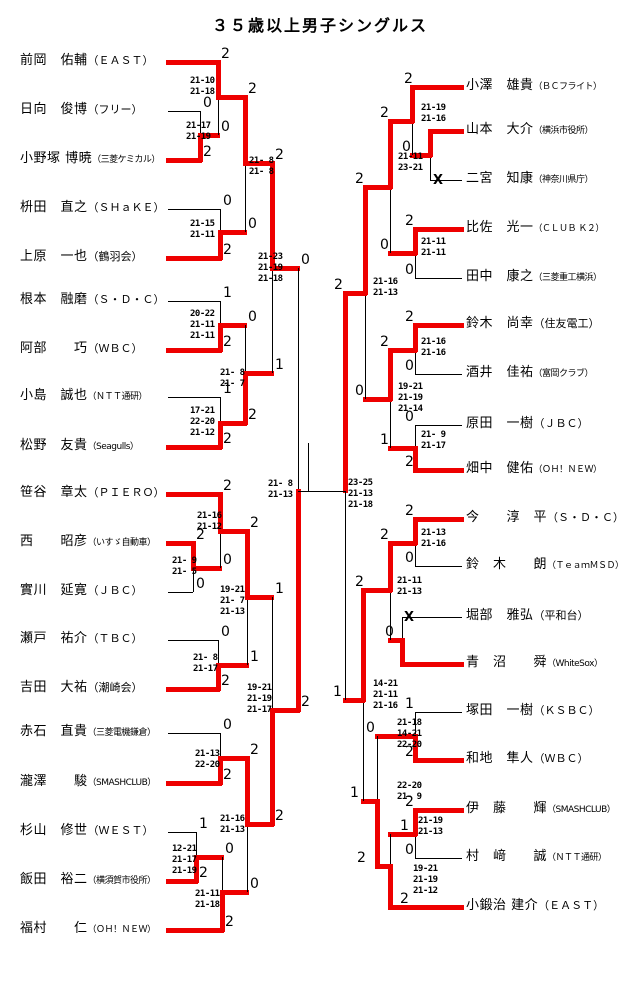 The height and width of the screenshot is (1001, 640). Describe the element at coordinates (433, 435) in the screenshot. I see `game-score-line: 21- 9` at that location.